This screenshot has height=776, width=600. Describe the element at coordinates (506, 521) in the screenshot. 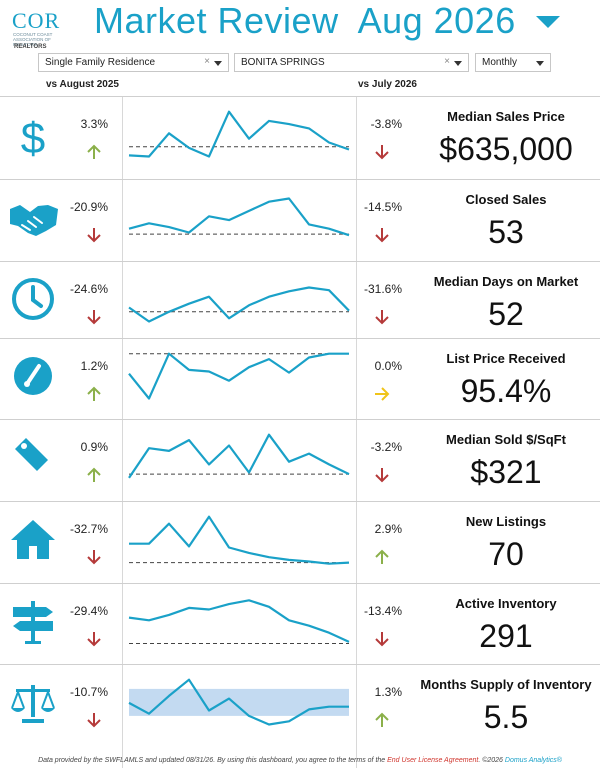

I see `metric-label: New Listings` at that location.